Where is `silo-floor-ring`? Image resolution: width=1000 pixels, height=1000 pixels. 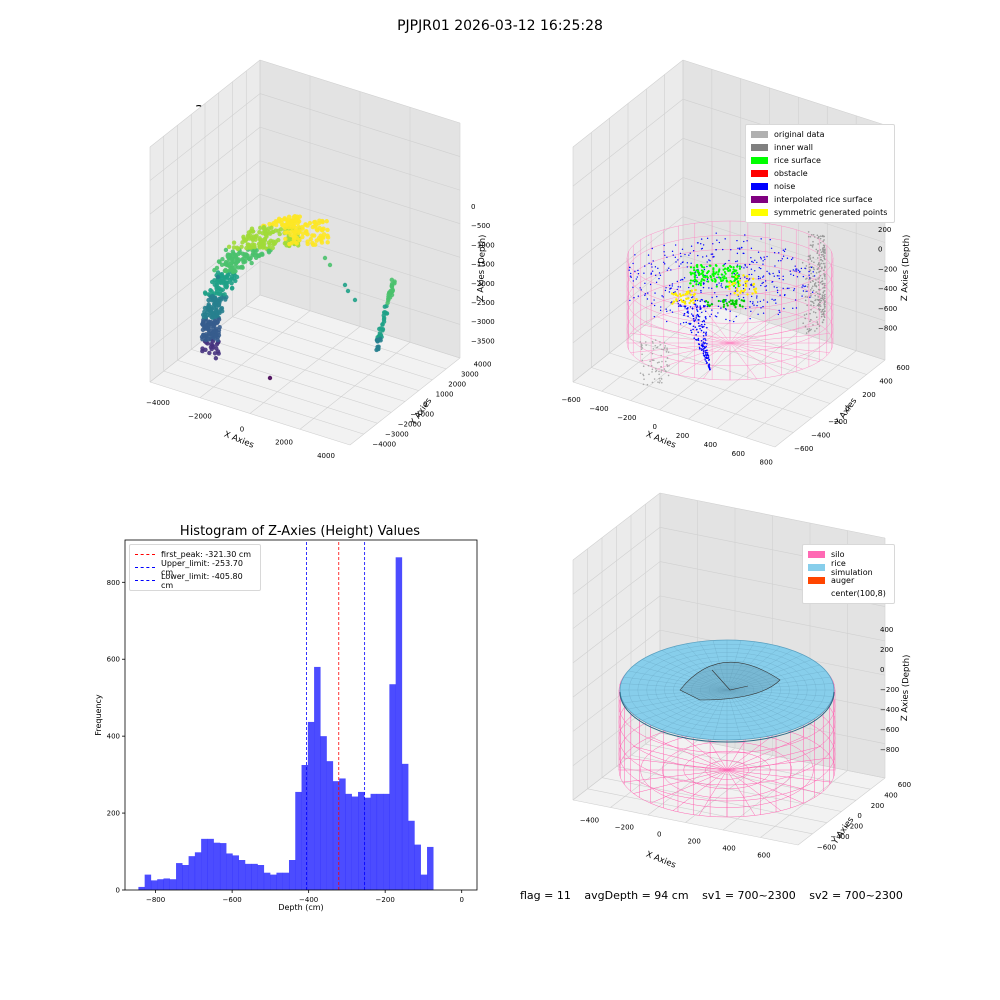 silo-floor-ring is located at coordinates (727, 770).